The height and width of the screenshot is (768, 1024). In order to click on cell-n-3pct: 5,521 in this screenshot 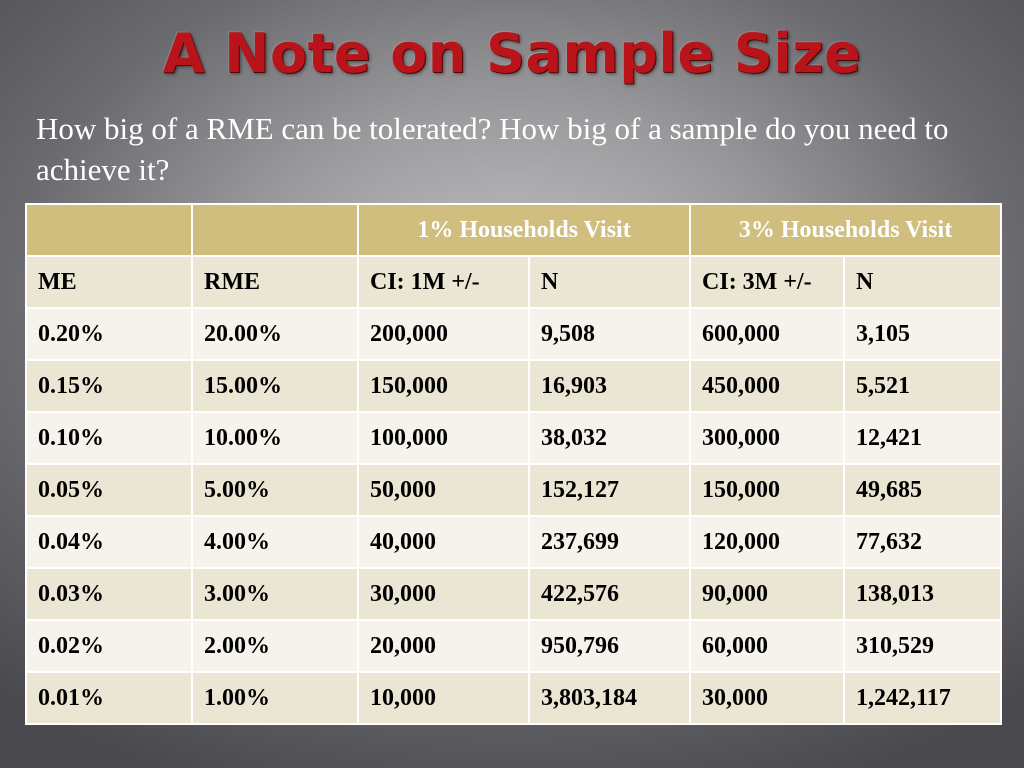, I will do `click(923, 386)`.